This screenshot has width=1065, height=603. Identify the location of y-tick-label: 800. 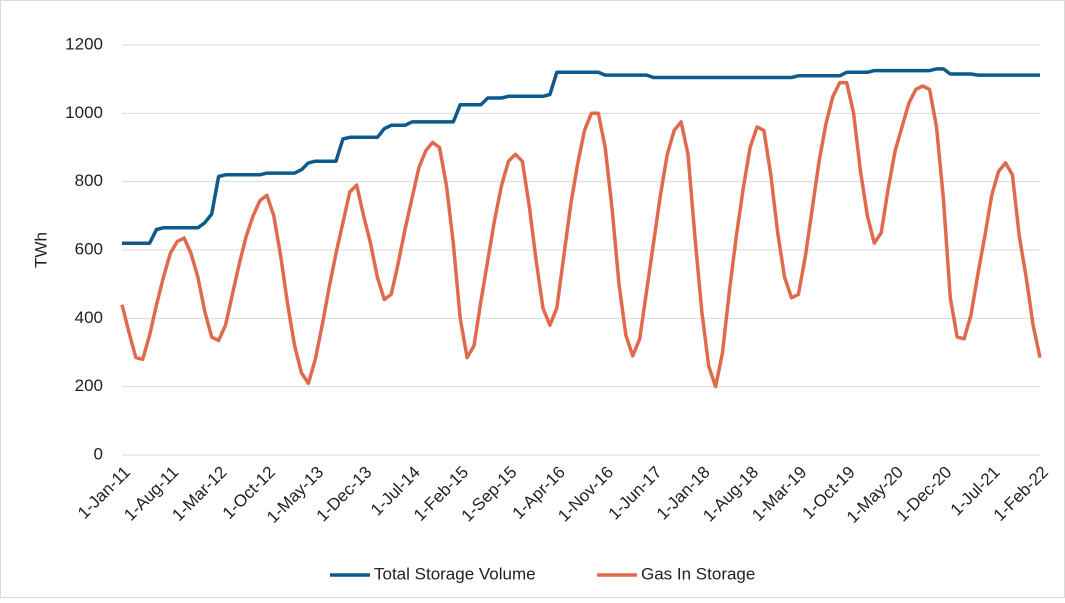
(89, 180).